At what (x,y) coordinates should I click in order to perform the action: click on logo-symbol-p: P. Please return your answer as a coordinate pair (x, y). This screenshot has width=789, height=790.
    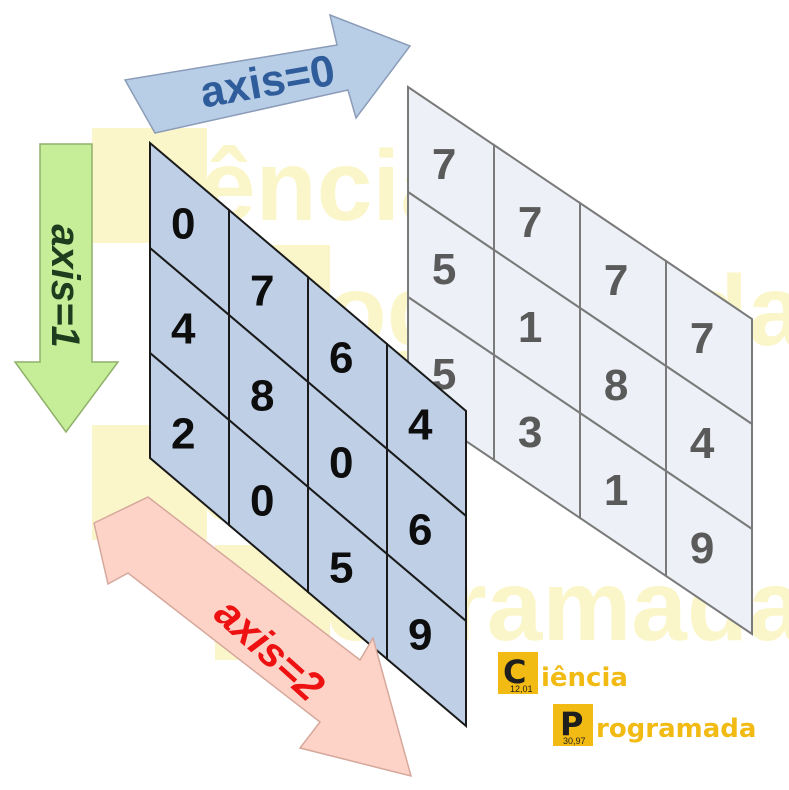
    Looking at the image, I should click on (571, 724).